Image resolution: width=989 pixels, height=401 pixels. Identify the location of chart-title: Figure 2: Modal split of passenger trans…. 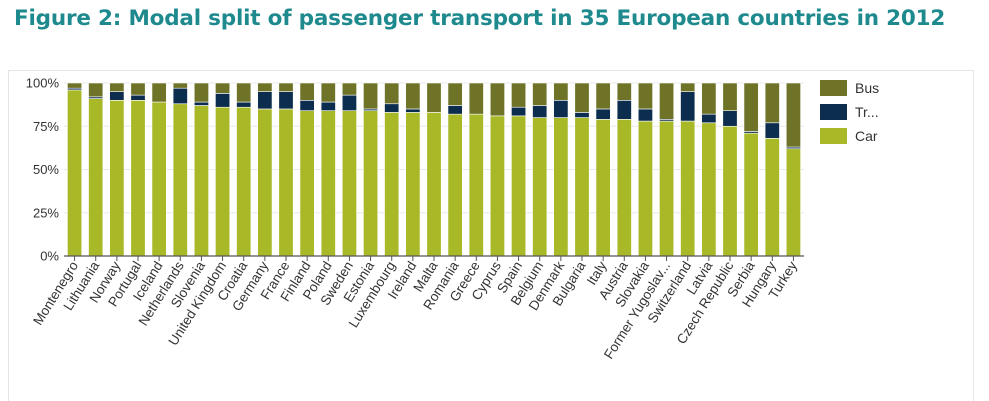
(480, 18).